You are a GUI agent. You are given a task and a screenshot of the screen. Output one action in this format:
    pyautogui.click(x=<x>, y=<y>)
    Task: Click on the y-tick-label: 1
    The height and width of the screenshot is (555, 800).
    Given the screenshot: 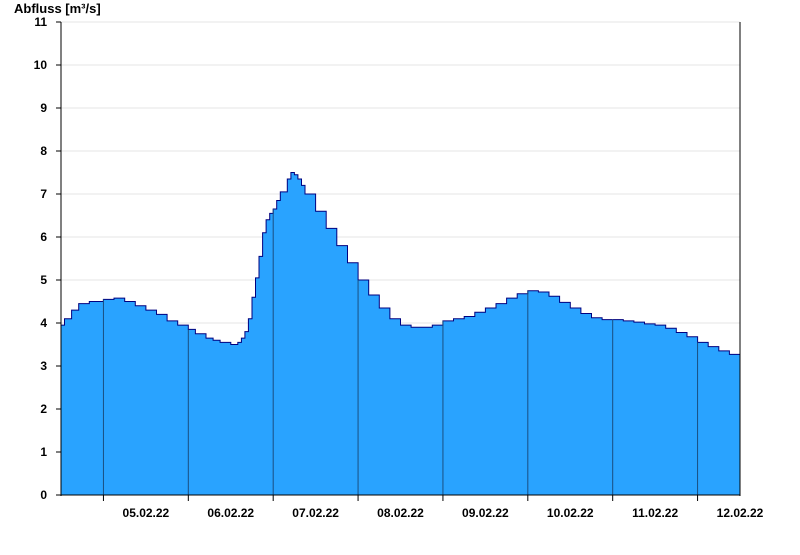 What is the action you would take?
    pyautogui.click(x=43, y=452)
    